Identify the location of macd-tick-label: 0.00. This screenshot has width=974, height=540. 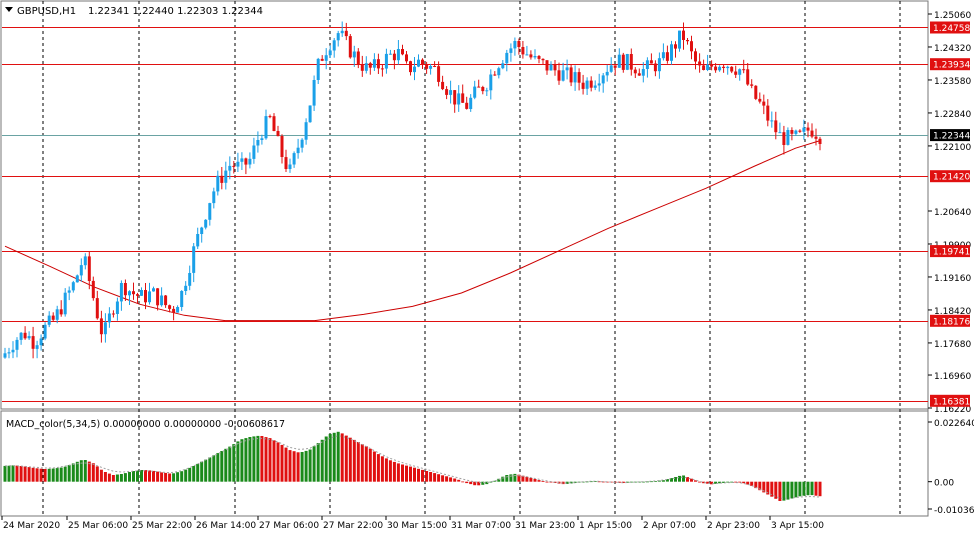
(944, 484).